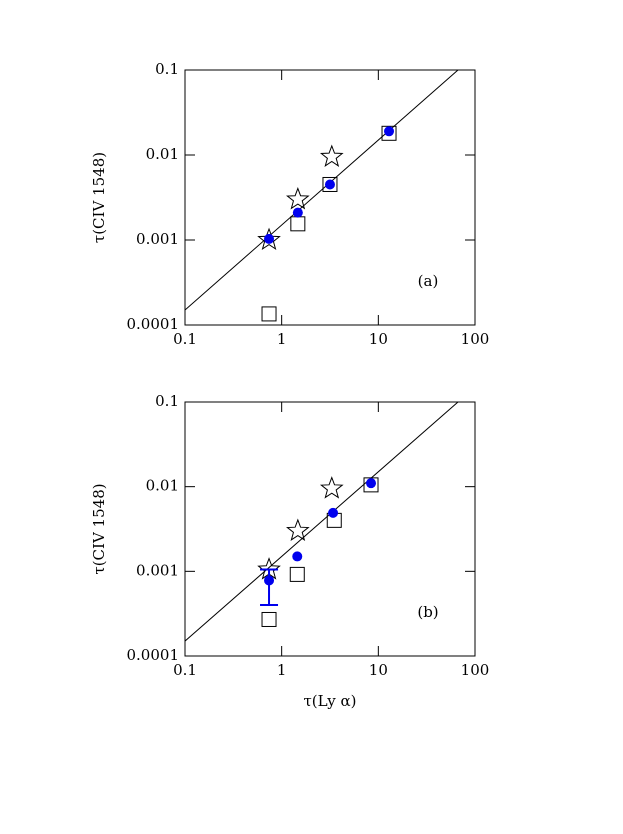 The width and height of the screenshot is (623, 834). What do you see at coordinates (329, 701) in the screenshot?
I see `x-axis-label: τ(Ly α)` at bounding box center [329, 701].